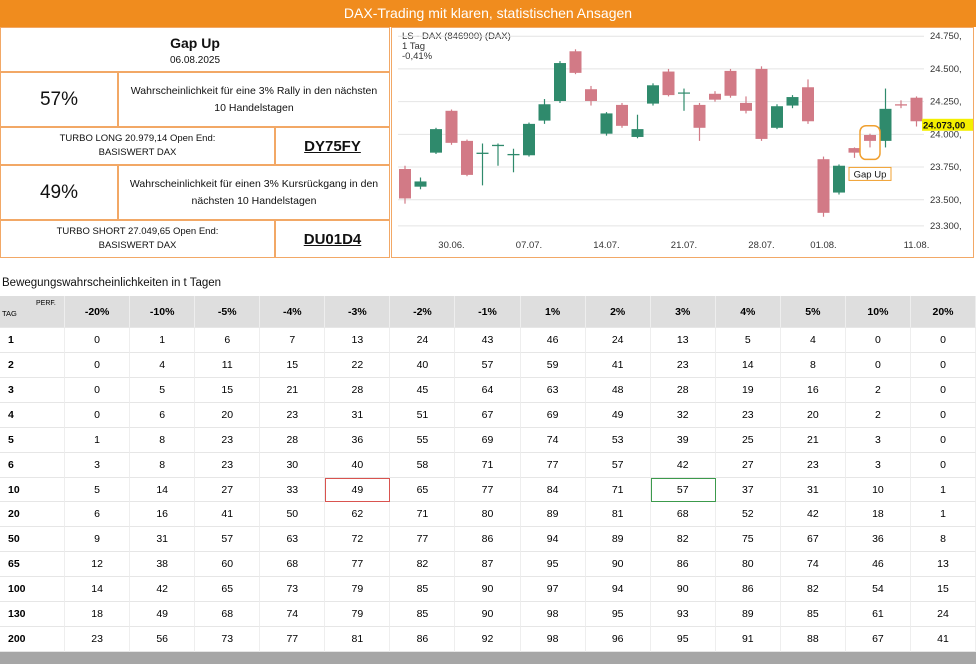 The height and width of the screenshot is (664, 976). I want to click on table-cell: 41, so click(943, 639).